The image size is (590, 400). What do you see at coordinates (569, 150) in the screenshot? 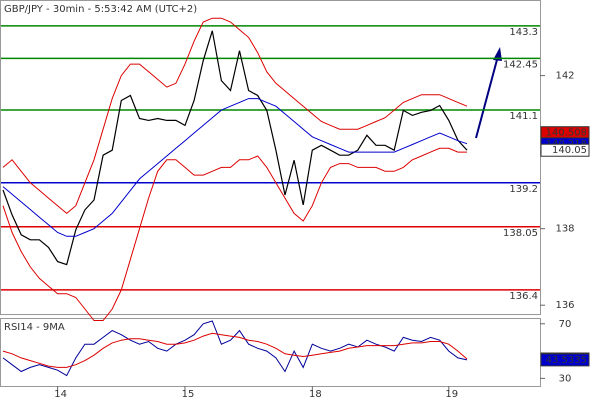
I see `price-label: 140.05` at bounding box center [569, 150].